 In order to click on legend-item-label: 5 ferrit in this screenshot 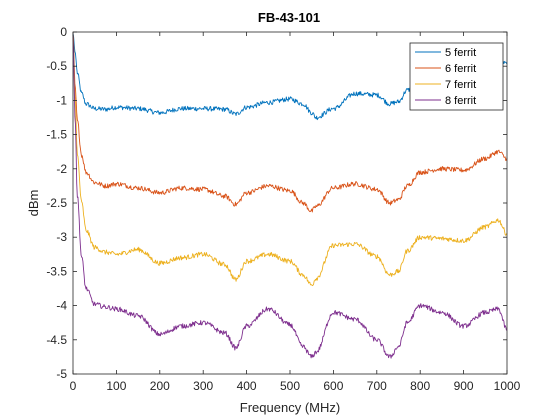, I will do `click(460, 53)`.